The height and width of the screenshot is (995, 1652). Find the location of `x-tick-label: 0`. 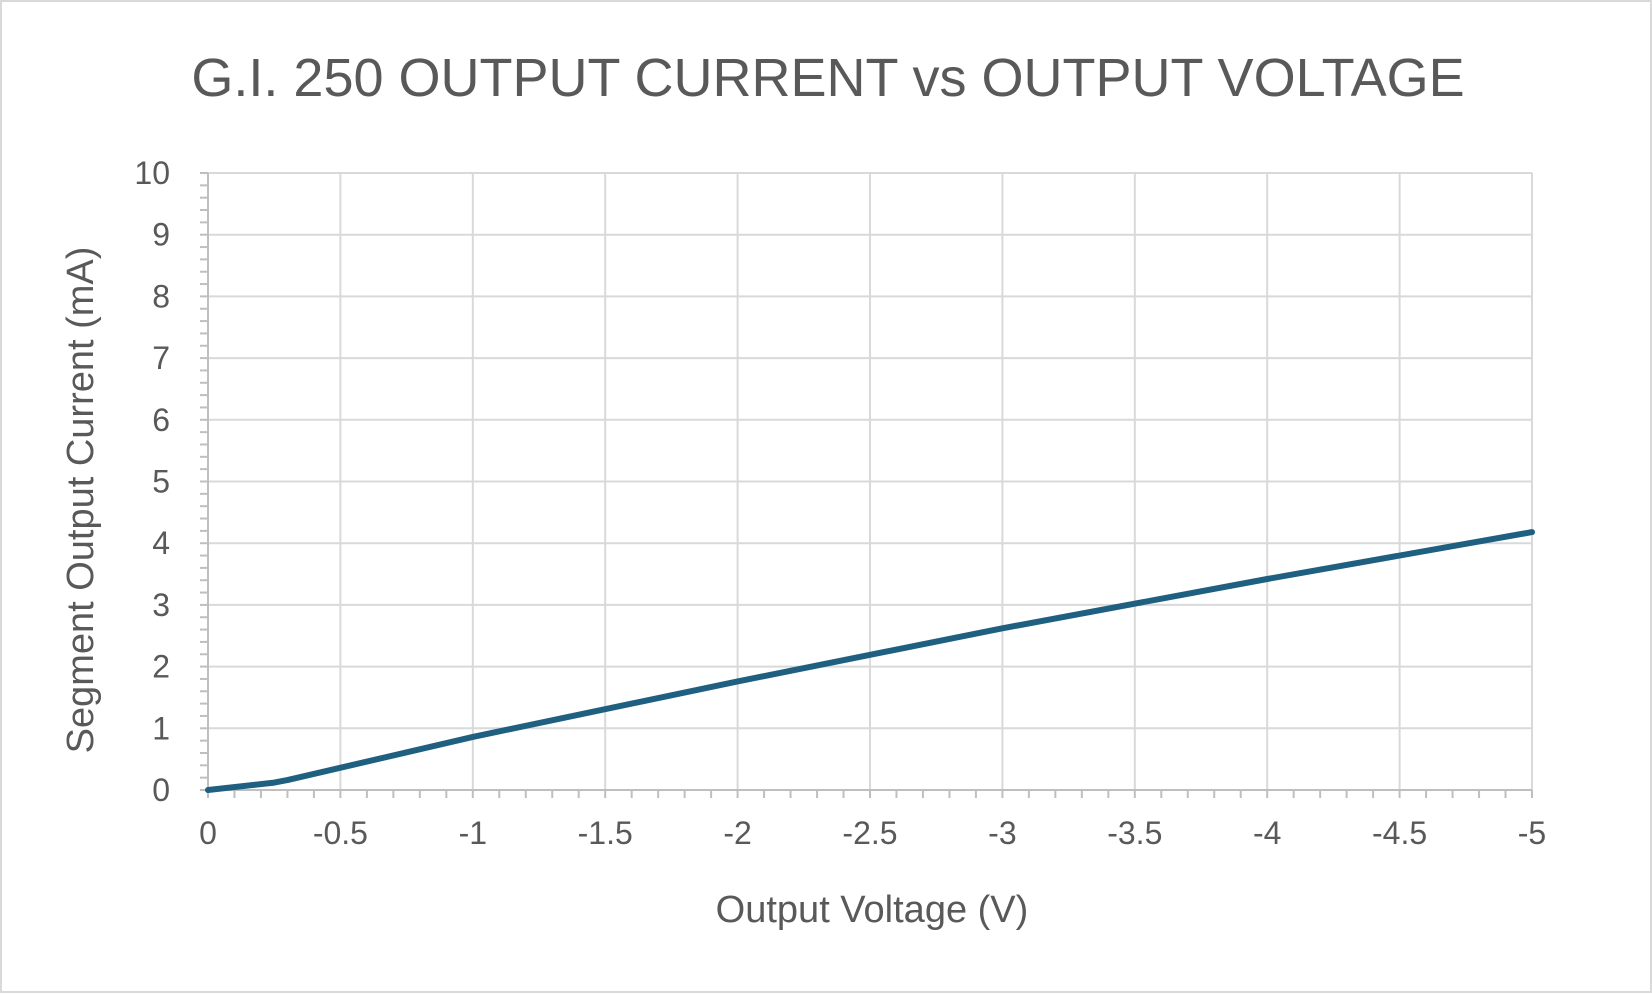

x-tick-label: 0 is located at coordinates (208, 833).